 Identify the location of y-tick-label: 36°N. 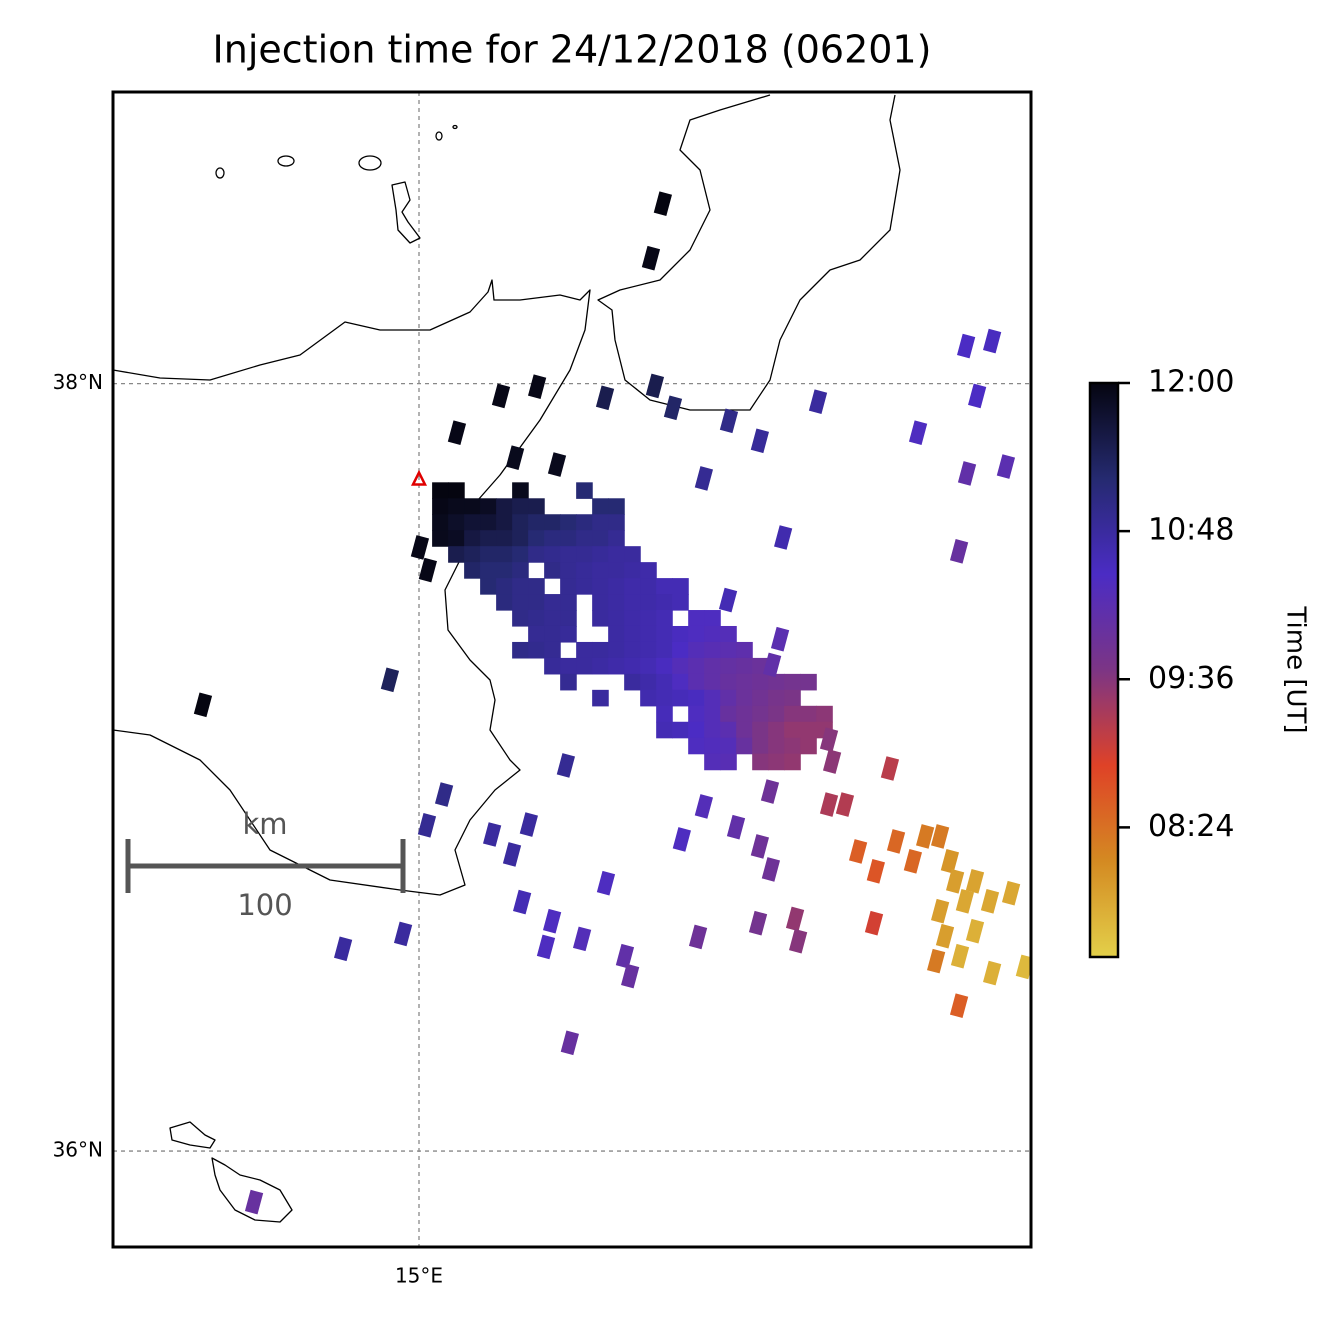
(78, 1150).